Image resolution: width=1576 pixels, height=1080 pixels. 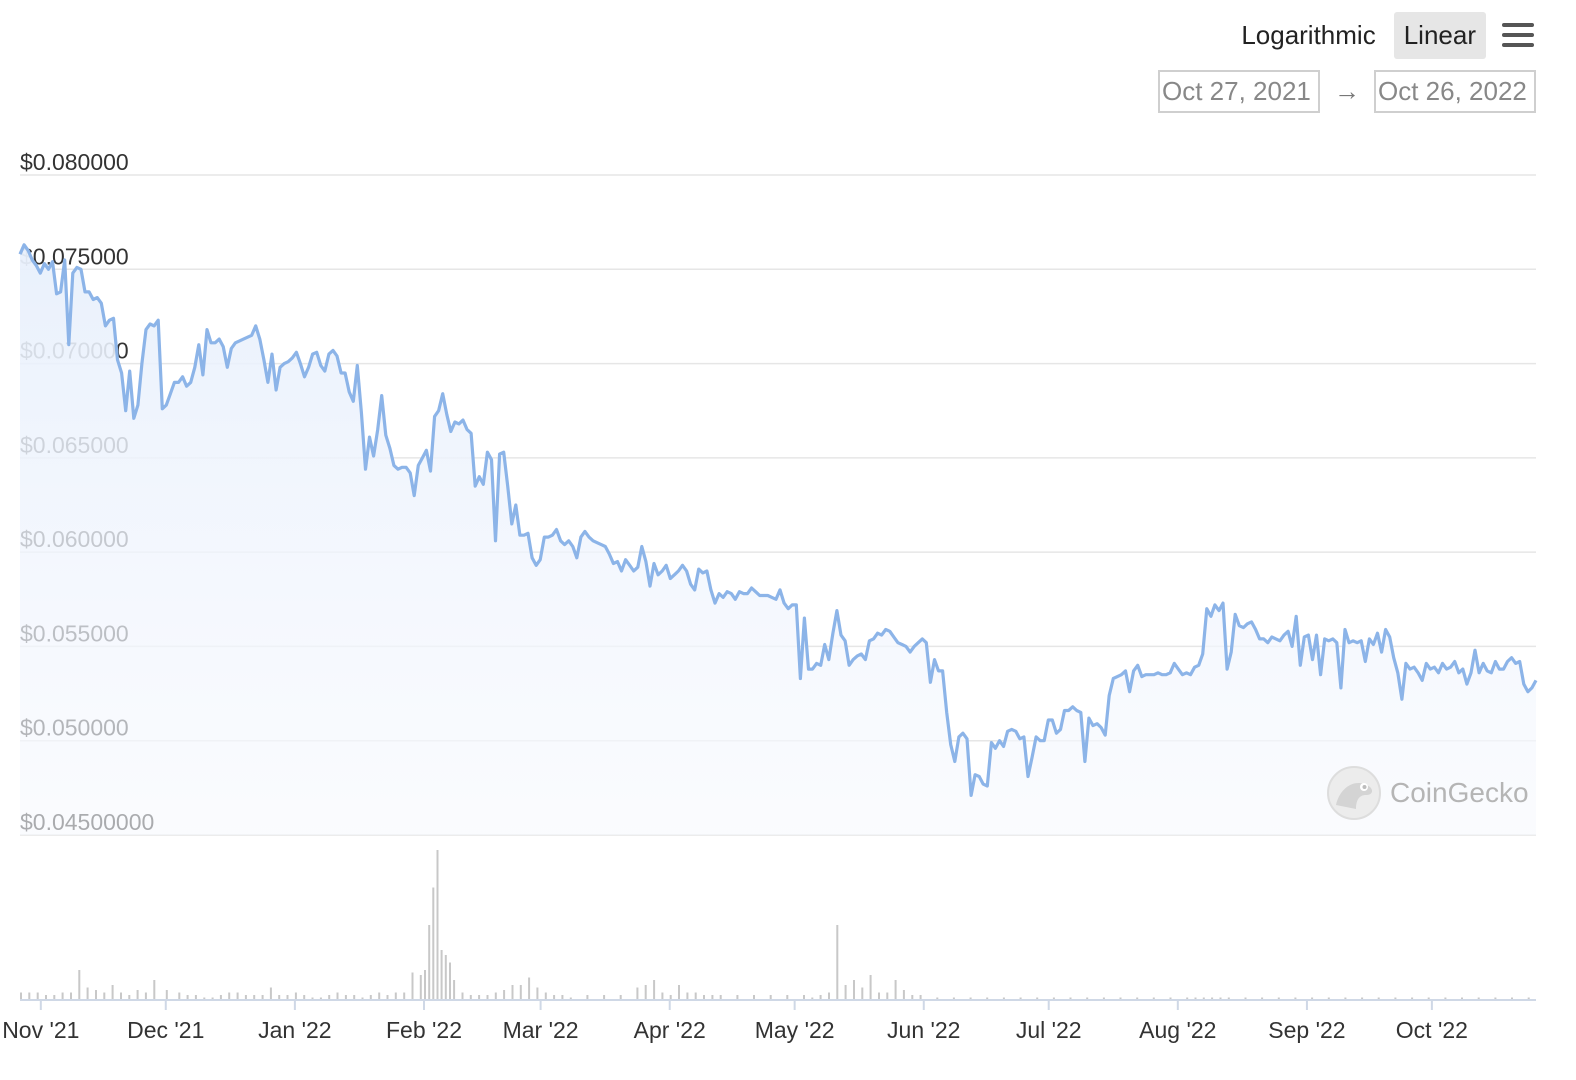 I want to click on hamburger-menu-icon, so click(x=1518, y=35).